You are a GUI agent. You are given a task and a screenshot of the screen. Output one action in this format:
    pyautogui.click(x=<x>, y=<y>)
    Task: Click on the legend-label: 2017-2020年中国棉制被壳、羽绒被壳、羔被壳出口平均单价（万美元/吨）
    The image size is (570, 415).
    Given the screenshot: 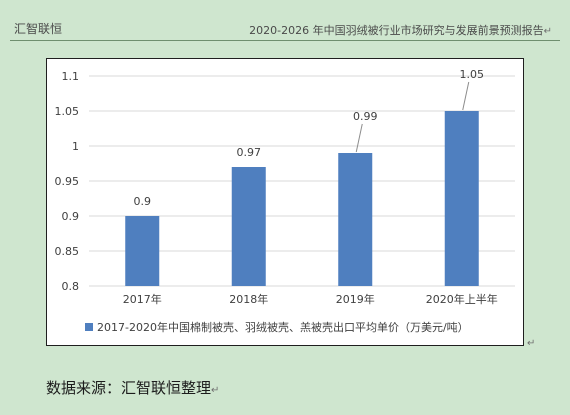 What is the action you would take?
    pyautogui.click(x=283, y=327)
    